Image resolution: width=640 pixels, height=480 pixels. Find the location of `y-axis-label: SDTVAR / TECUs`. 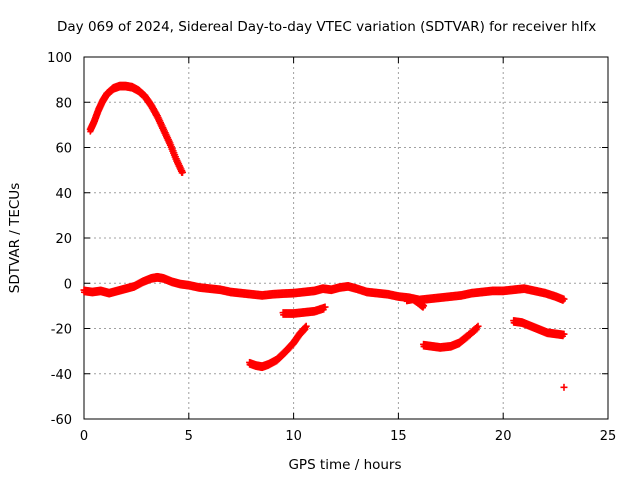

y-axis-label: SDTVAR / TECUs is located at coordinates (15, 238).